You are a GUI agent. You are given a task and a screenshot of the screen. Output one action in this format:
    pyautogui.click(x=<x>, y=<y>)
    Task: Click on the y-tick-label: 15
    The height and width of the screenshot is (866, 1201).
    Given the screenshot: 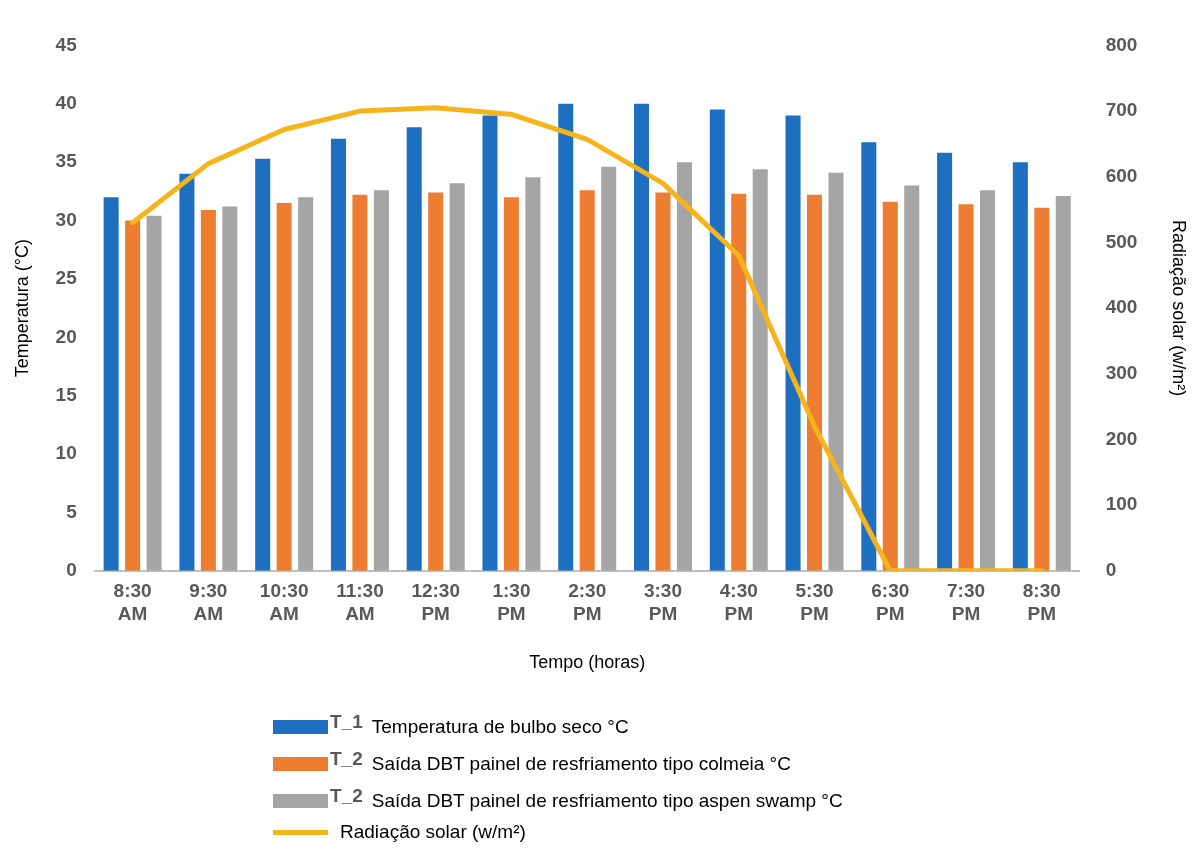 What is the action you would take?
    pyautogui.click(x=66, y=394)
    